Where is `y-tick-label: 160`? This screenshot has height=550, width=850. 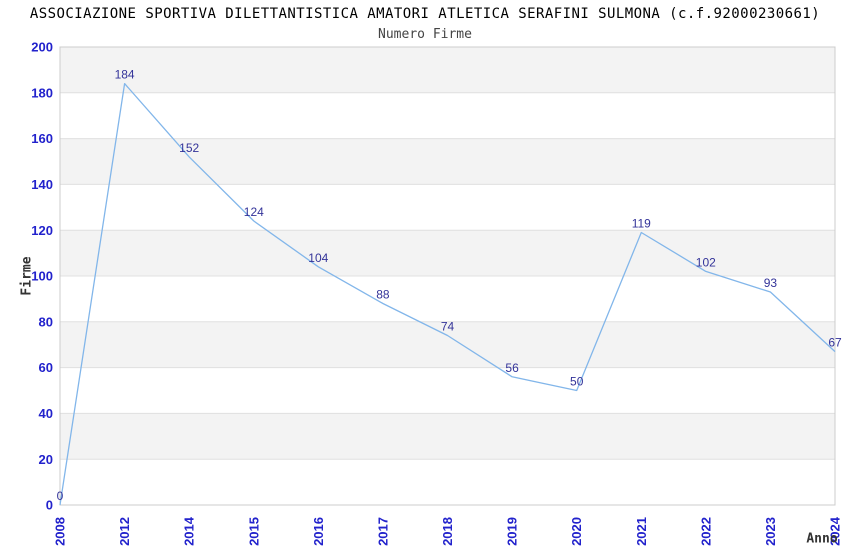
y-tick-label: 160 is located at coordinates (42, 138).